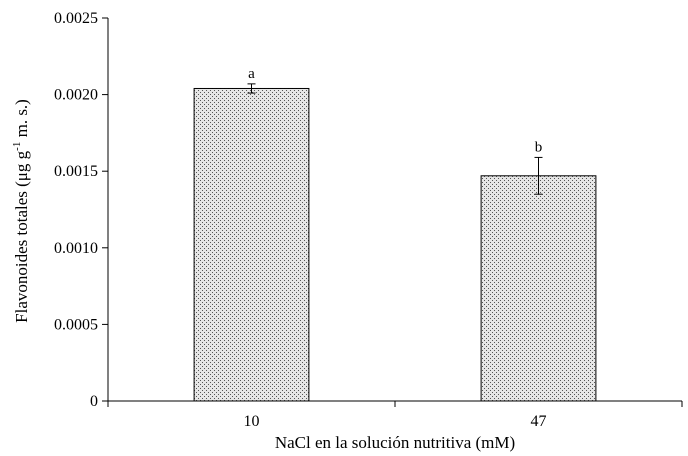  Describe the element at coordinates (94, 401) in the screenshot. I see `y-tick-label: 0` at that location.